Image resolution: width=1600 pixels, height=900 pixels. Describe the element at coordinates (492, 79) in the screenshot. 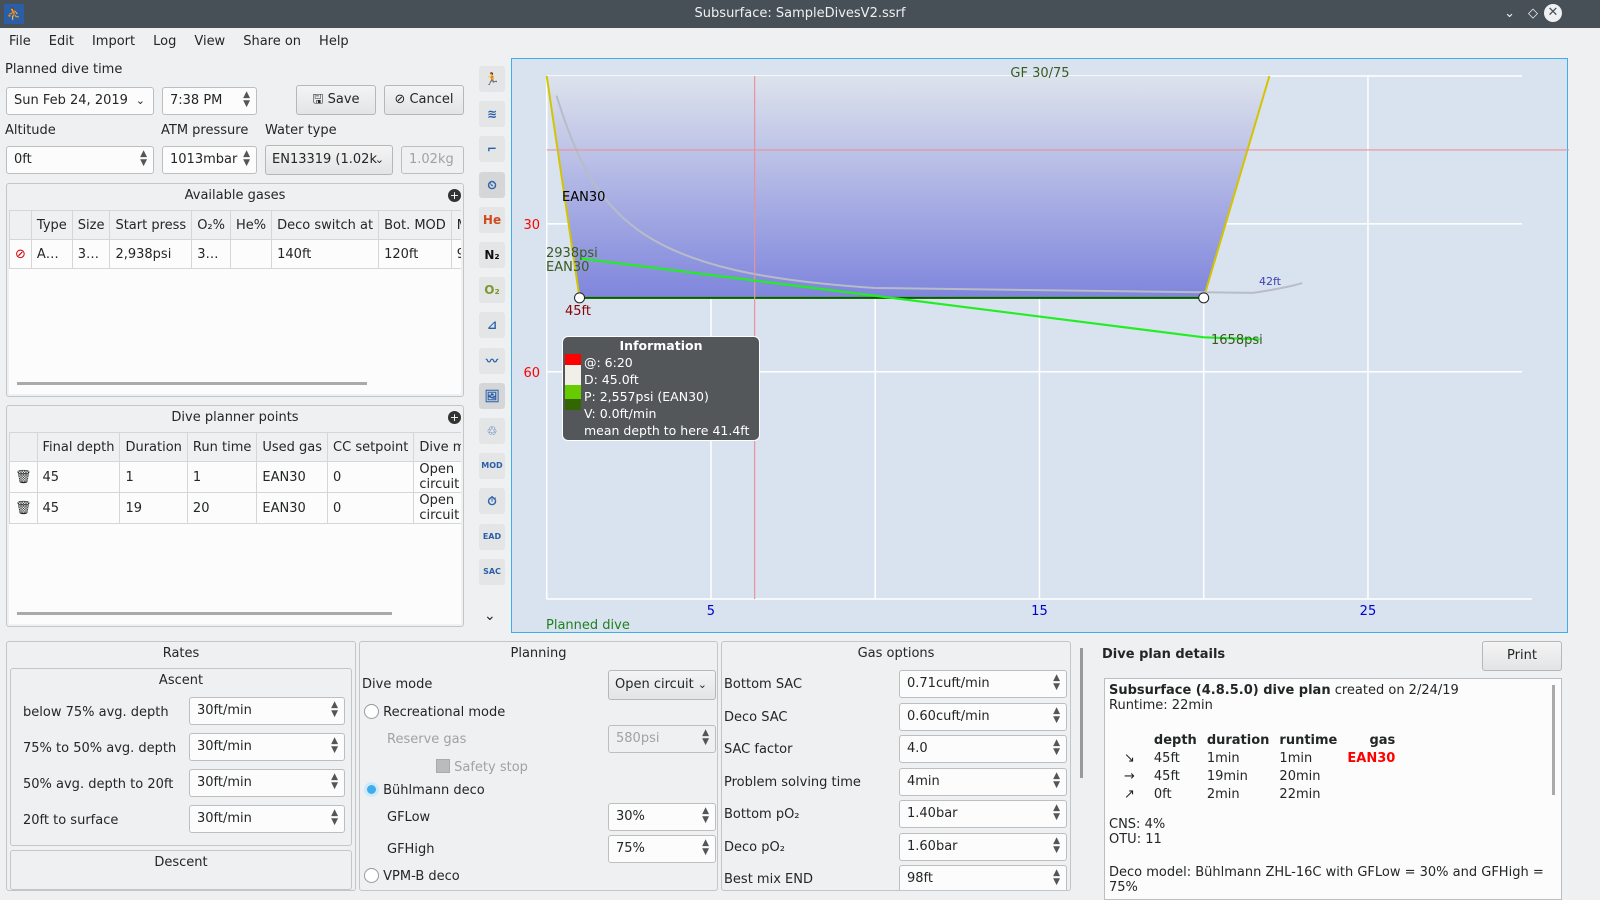

I see `toolbar-profileruler-icon: 🏃` at that location.